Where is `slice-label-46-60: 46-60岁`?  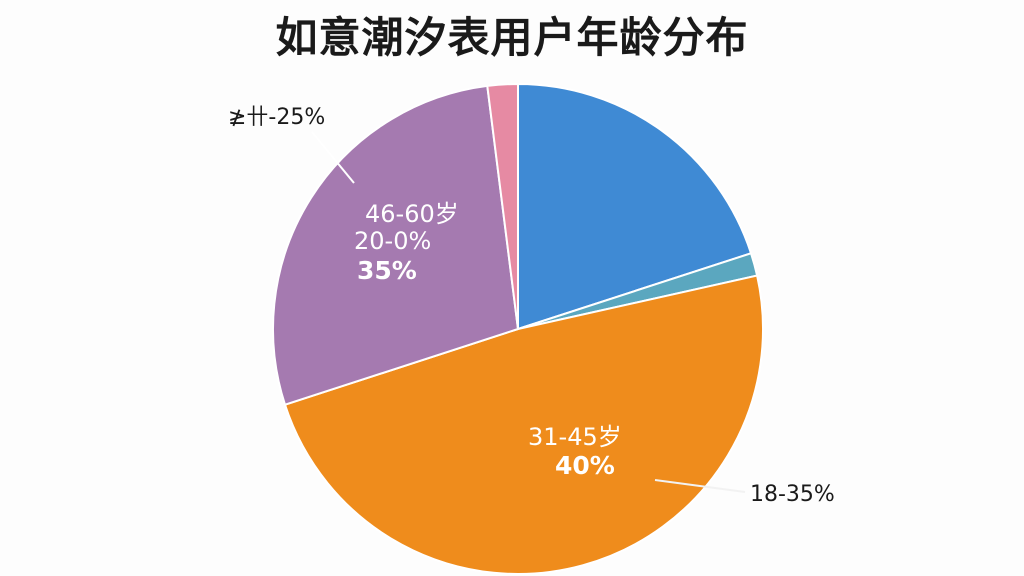 slice-label-46-60: 46-60岁 is located at coordinates (412, 214).